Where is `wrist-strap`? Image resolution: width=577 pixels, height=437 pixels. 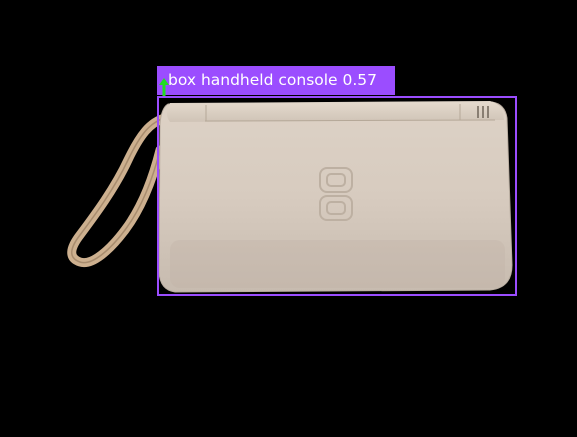
wrist-strap is located at coordinates (118, 190).